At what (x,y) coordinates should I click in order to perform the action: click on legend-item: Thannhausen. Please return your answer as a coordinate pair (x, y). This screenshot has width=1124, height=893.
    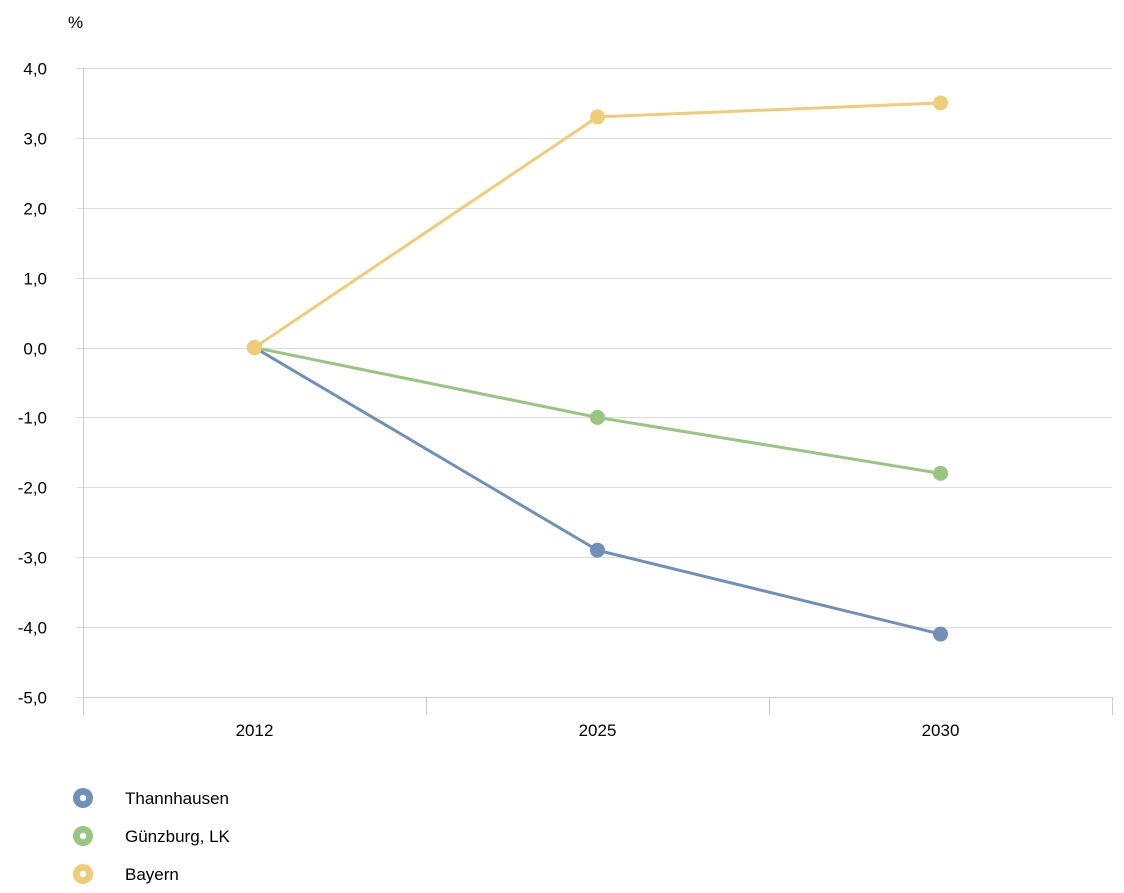
    Looking at the image, I should click on (151, 798).